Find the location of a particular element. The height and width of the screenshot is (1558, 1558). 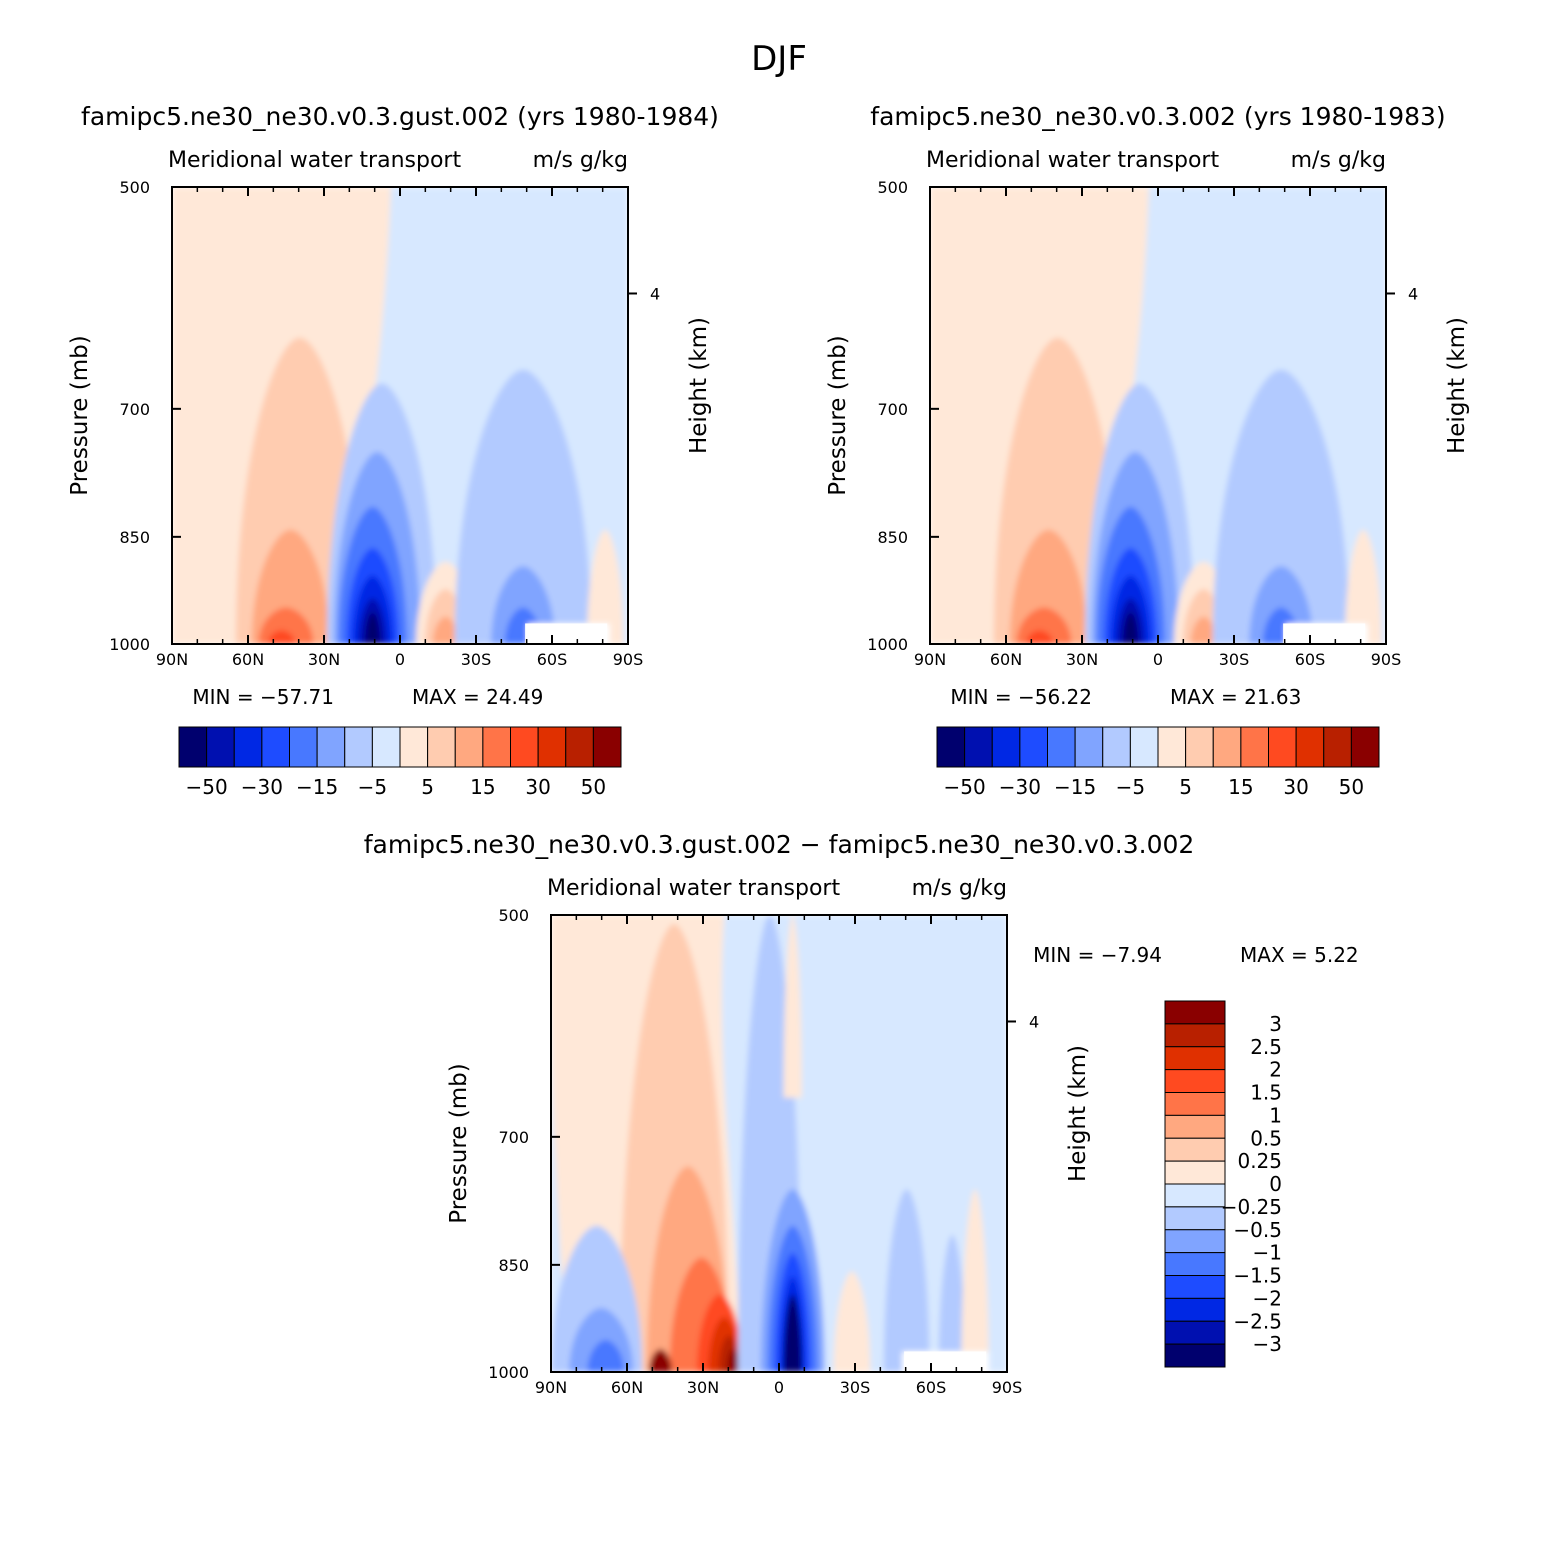

colorbar: 32.521.510.50.250−0.25−0.5−1−1.5−2−2.5−3 is located at coordinates (1223, 1184).